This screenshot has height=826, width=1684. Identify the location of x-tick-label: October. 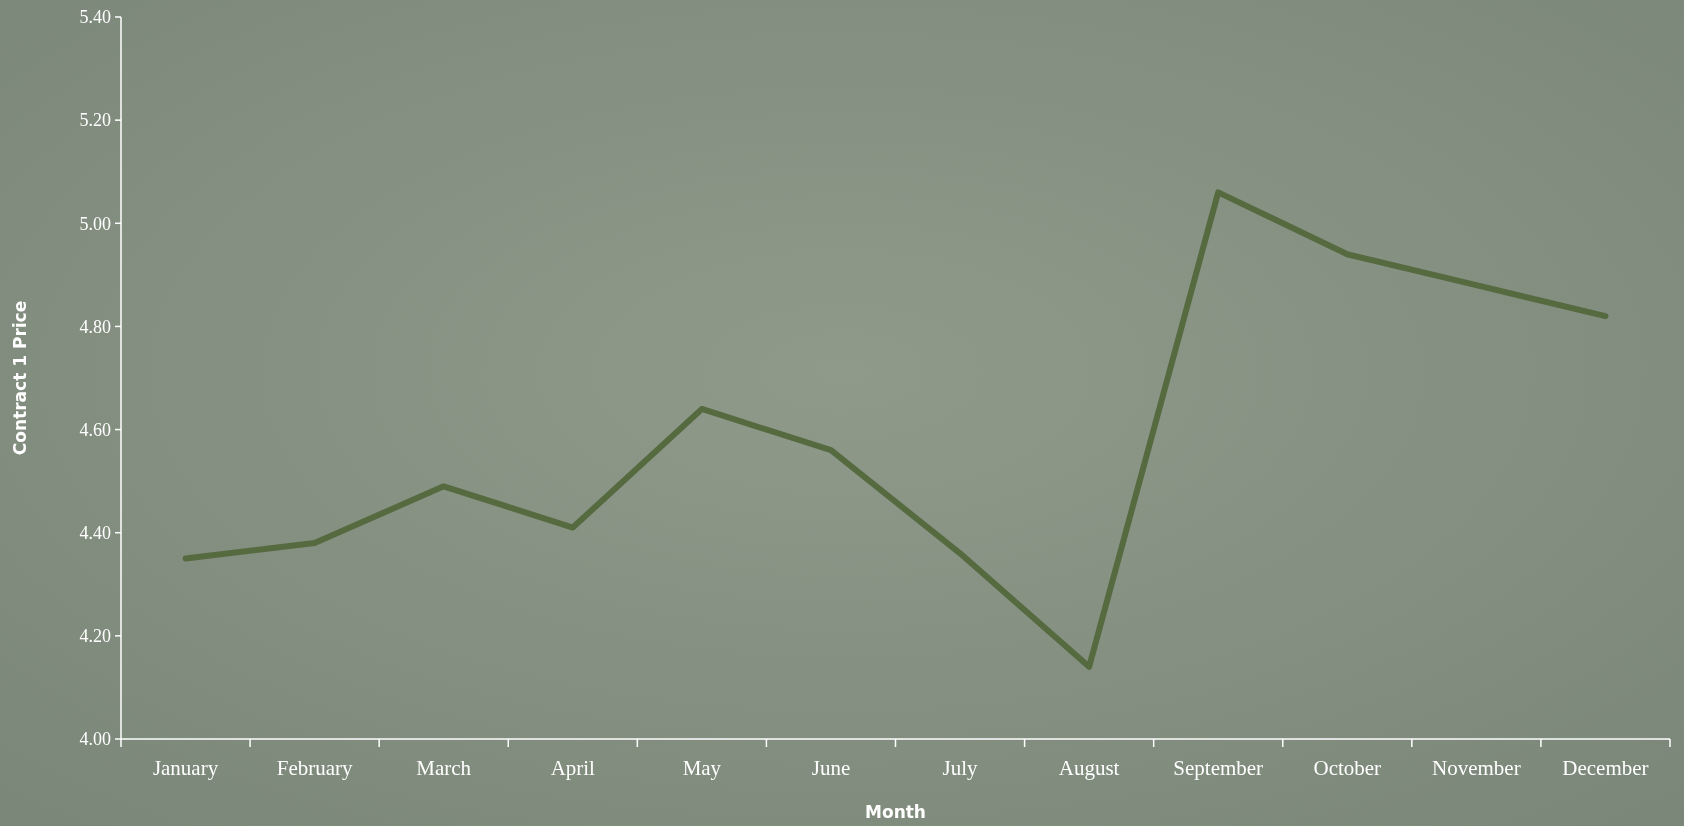
(1347, 768).